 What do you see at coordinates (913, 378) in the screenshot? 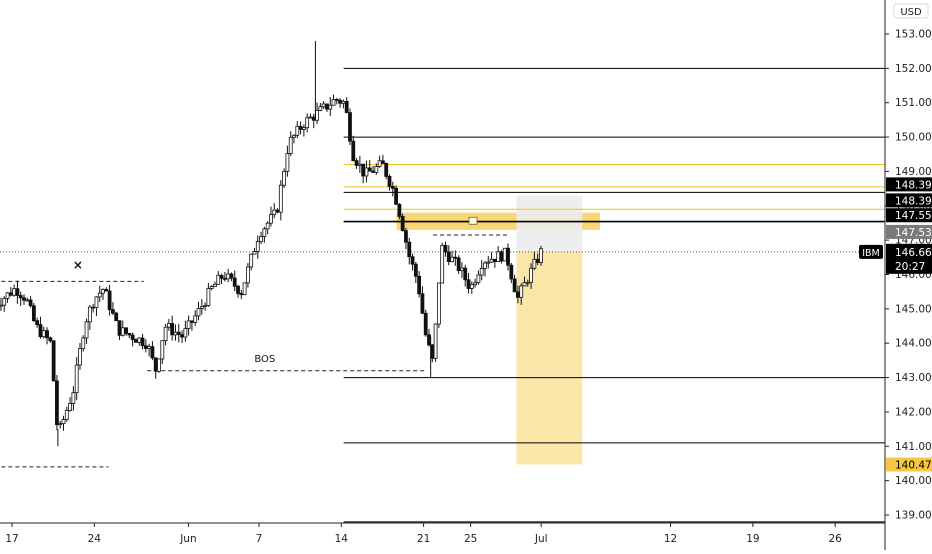
I see `price-tick-label: 143.00` at bounding box center [913, 378].